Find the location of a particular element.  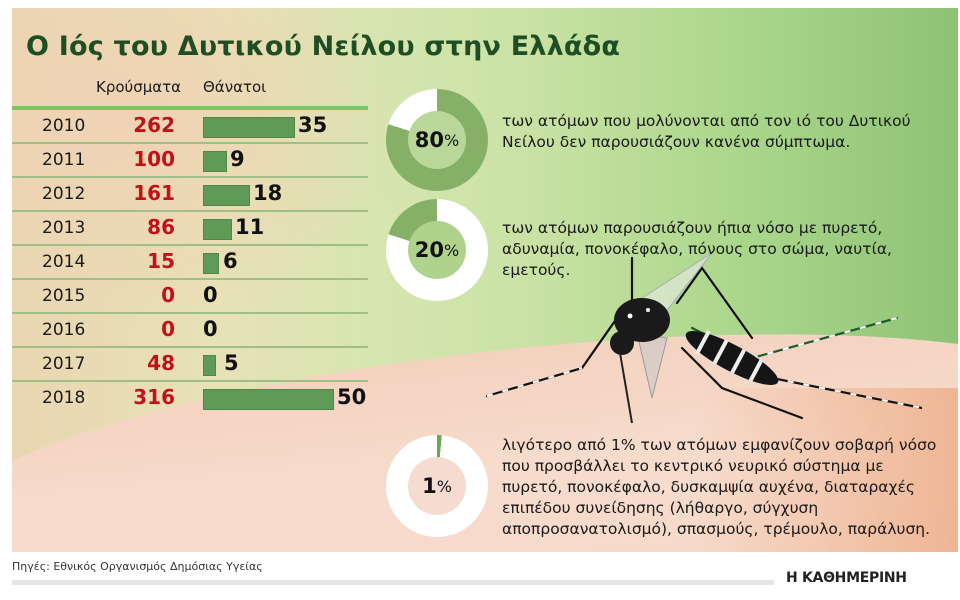

deaths-cell: 18 is located at coordinates (268, 193).